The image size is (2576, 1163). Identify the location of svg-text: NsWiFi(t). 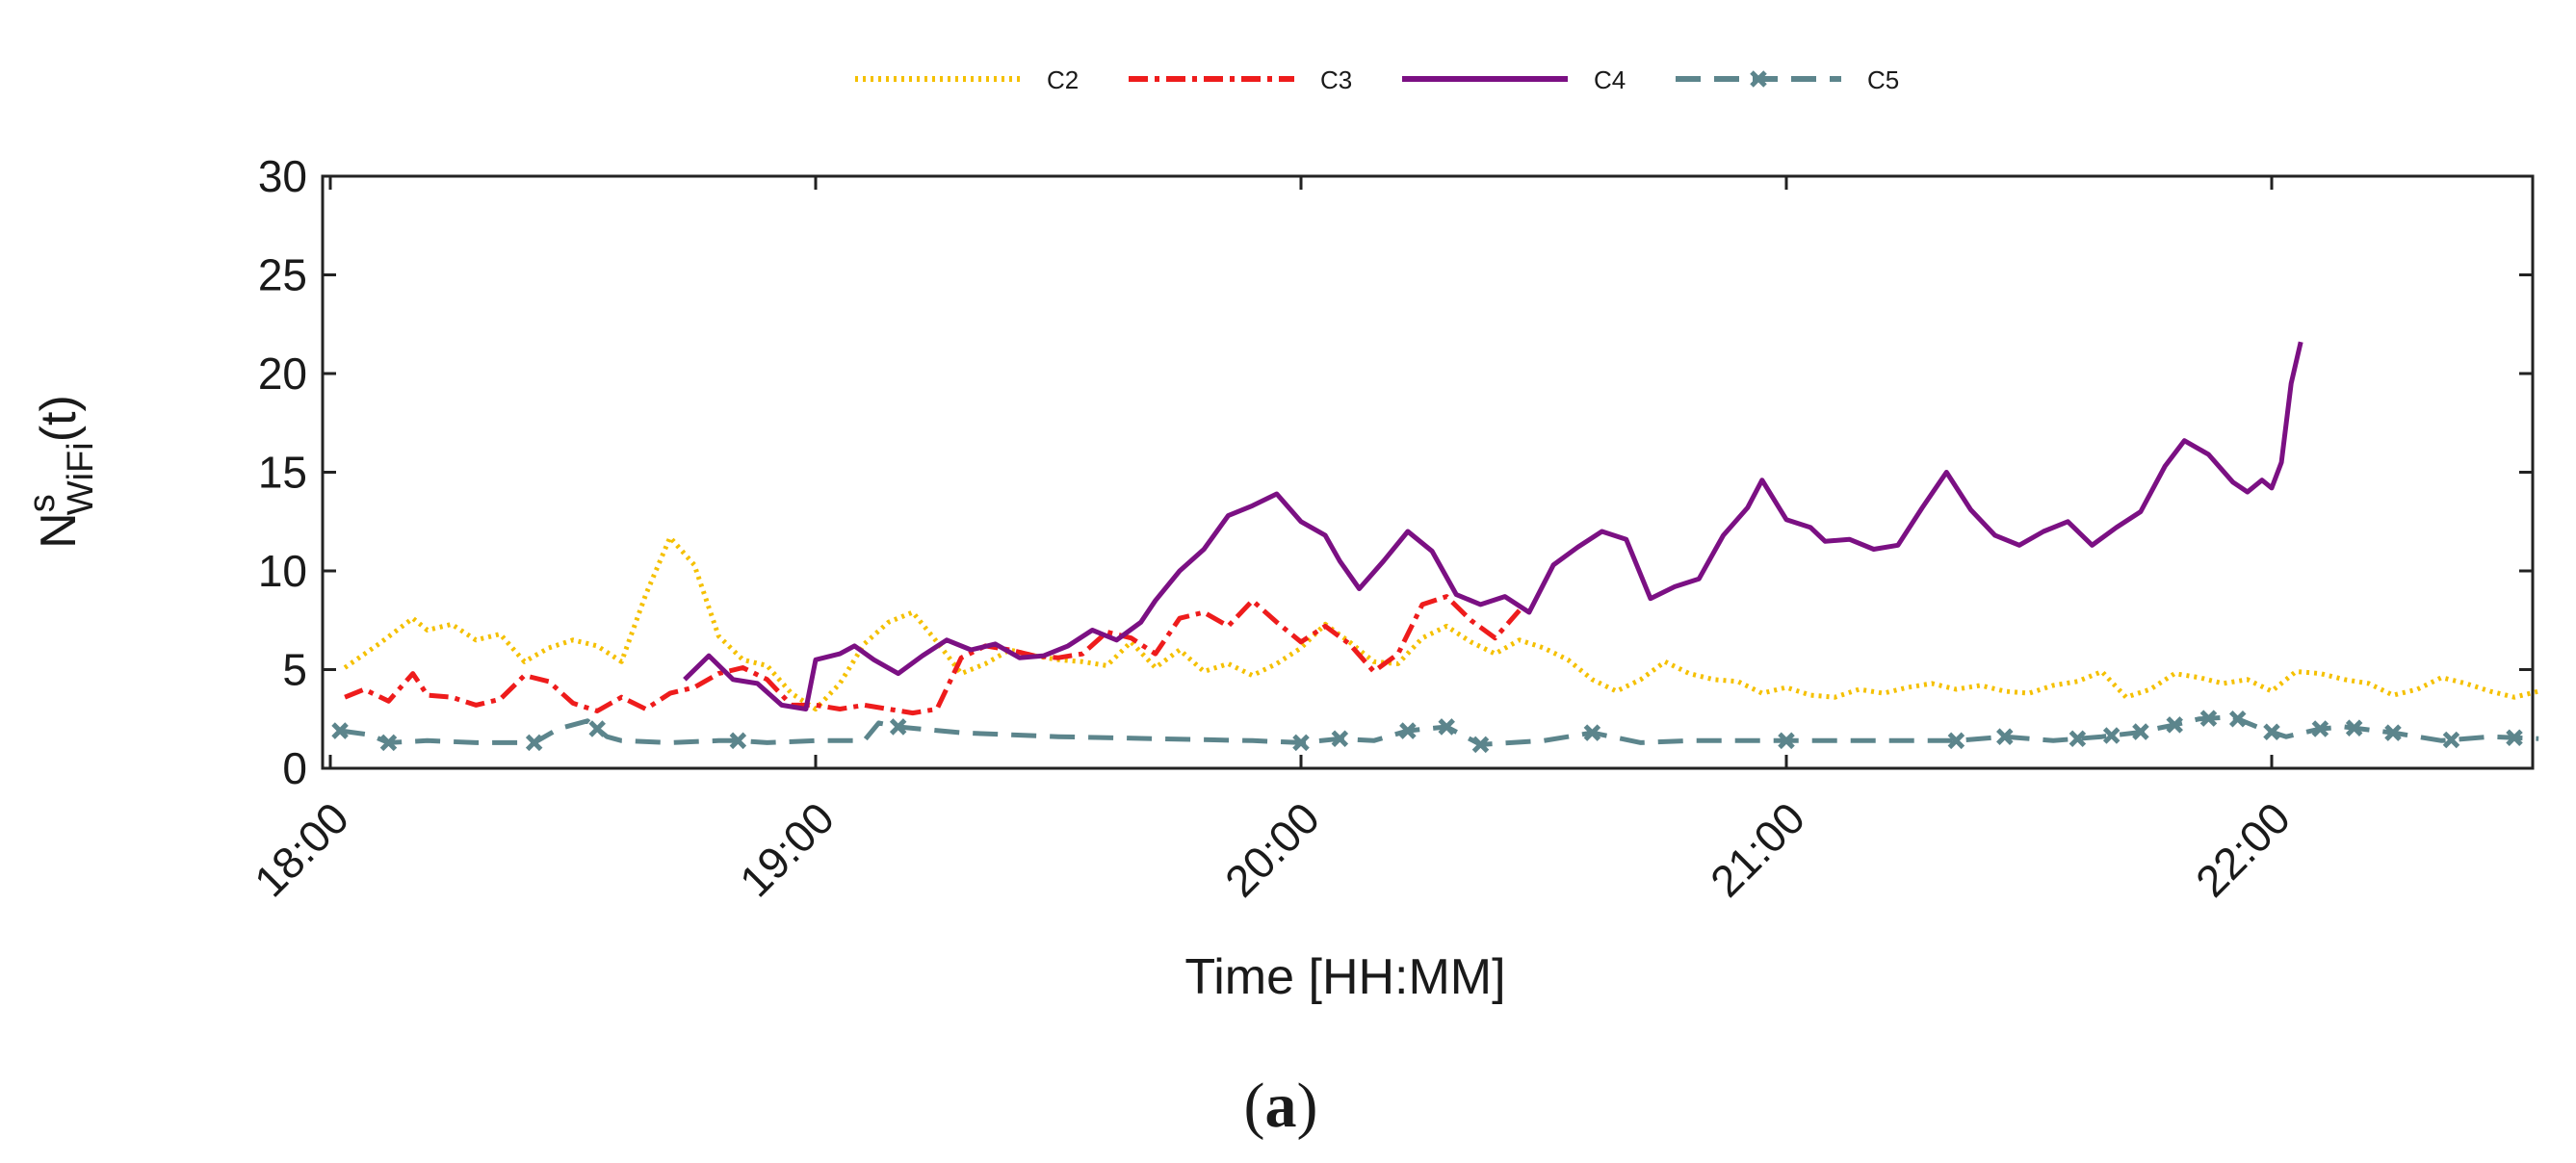
(61, 472).